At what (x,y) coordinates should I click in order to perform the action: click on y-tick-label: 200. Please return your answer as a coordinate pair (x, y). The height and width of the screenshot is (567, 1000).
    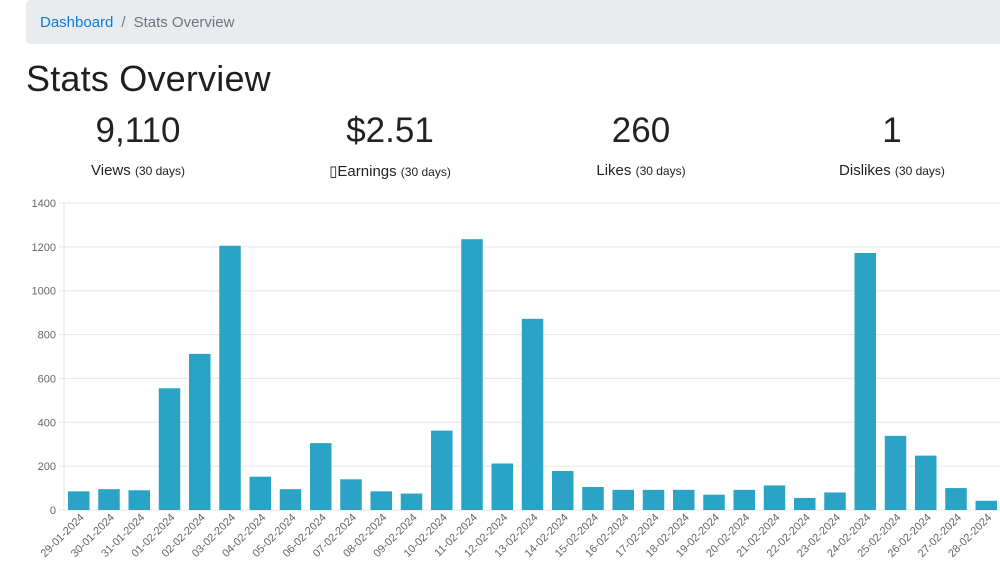
    Looking at the image, I should click on (47, 467).